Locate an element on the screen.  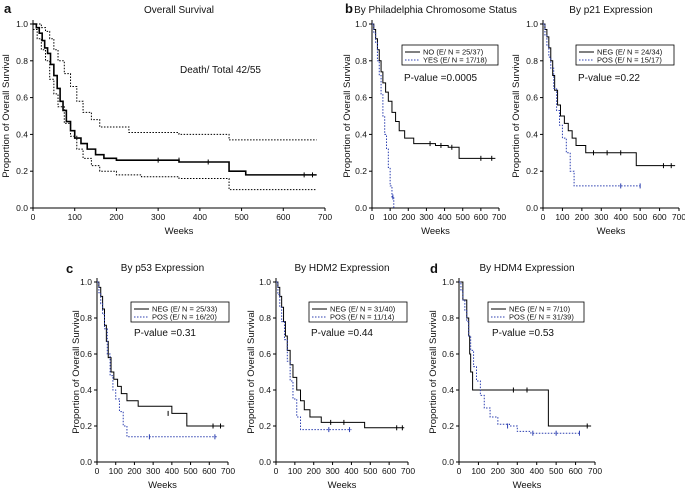
annotation-text: Death/ Total 42/55 is located at coordinates (220, 70).